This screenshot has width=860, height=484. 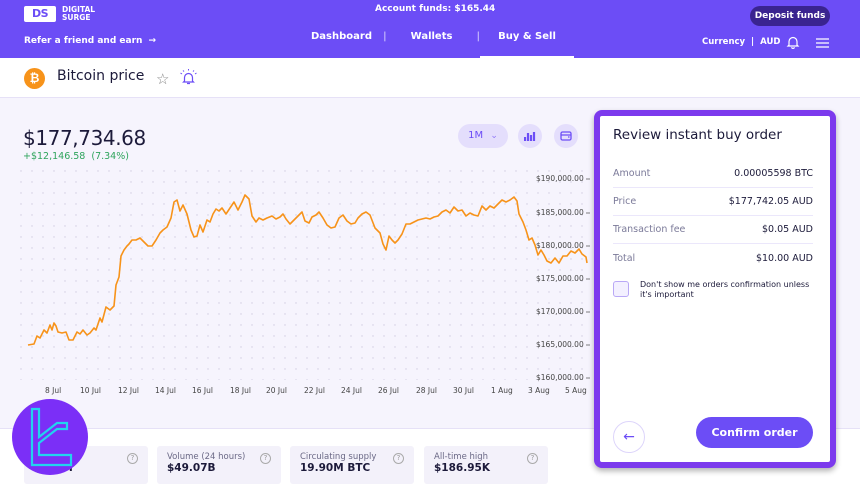 What do you see at coordinates (697, 135) in the screenshot?
I see `modal-title: Review instant buy order` at bounding box center [697, 135].